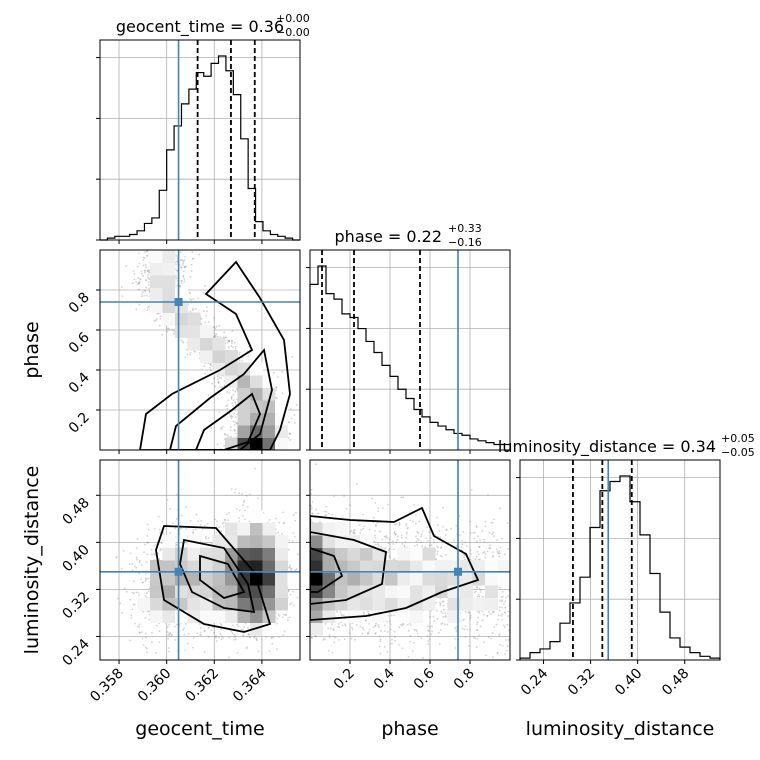 This screenshot has width=760, height=760. Describe the element at coordinates (32, 349) in the screenshot. I see `ylabel-phase: phase` at that location.